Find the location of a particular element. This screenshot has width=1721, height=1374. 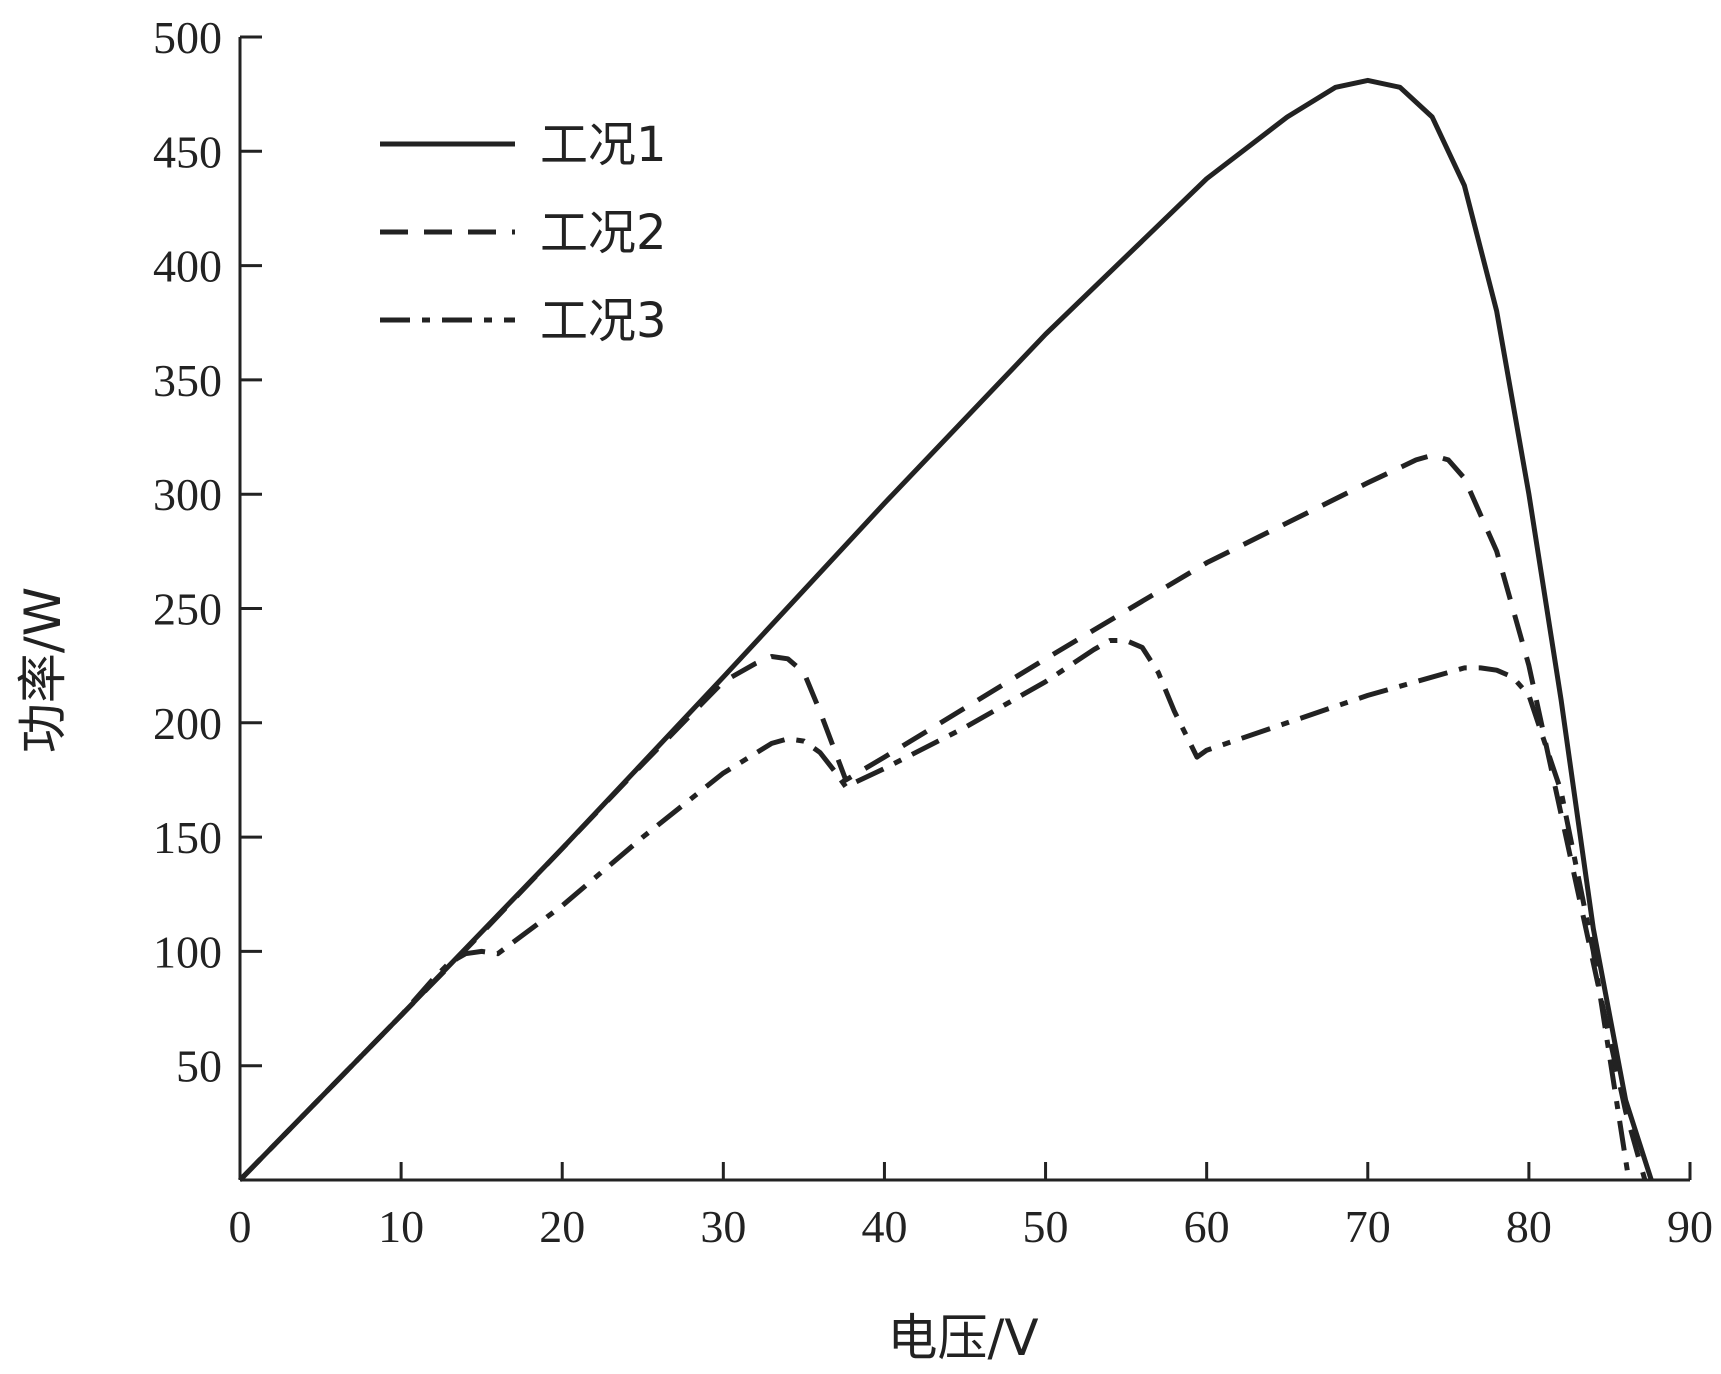

y-tick-label: 350 is located at coordinates (187, 380).